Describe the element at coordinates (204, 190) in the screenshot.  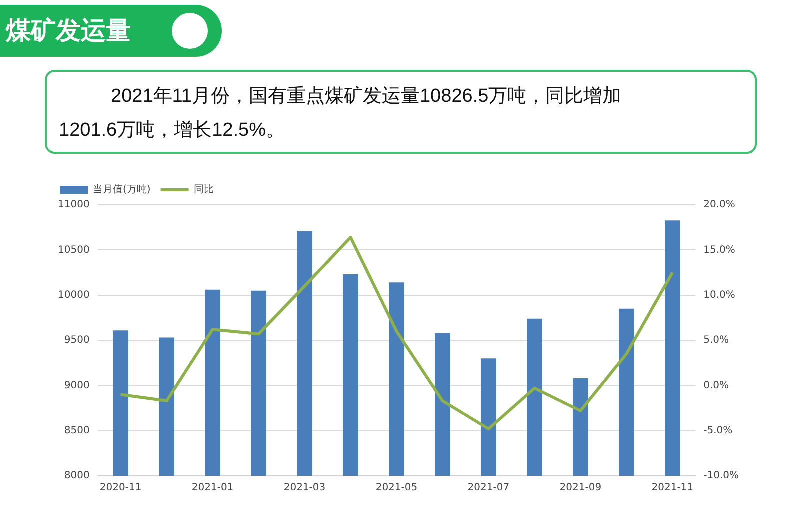
I see `legend-label: 同比` at that location.